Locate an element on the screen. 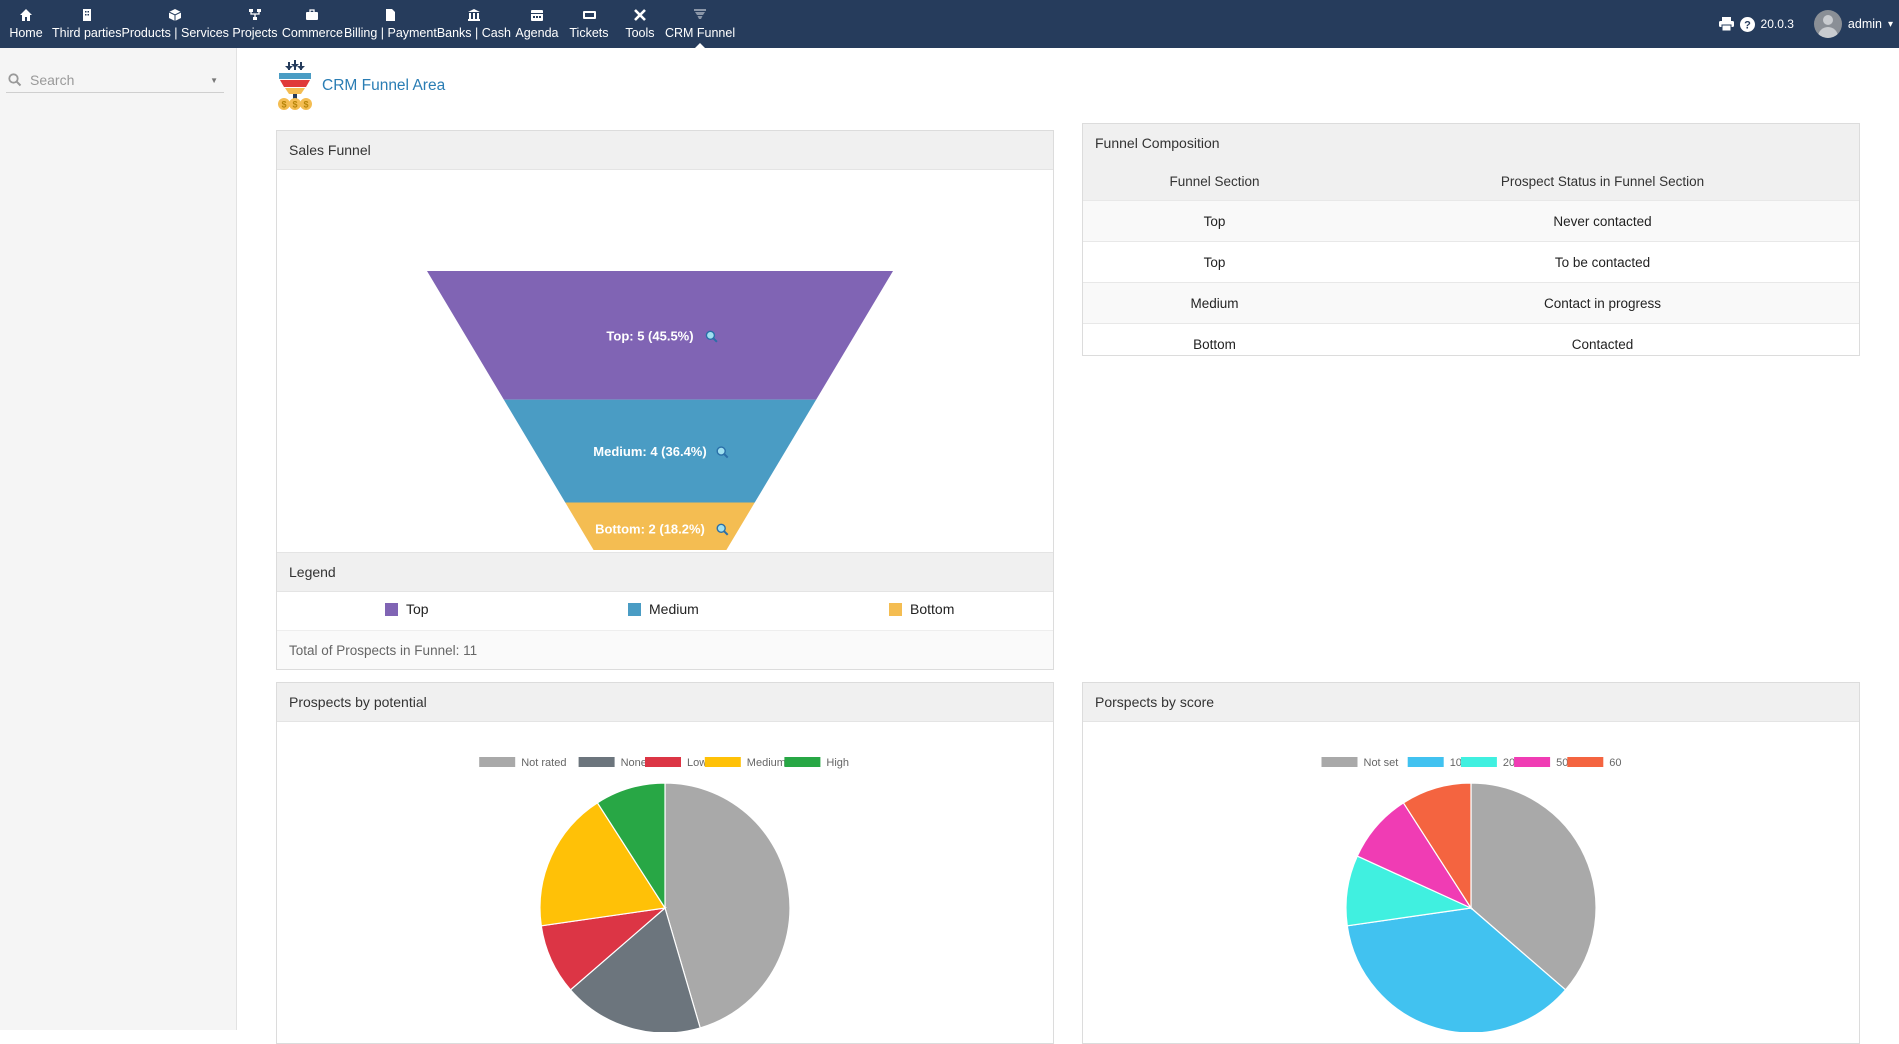 This screenshot has height=1044, width=1899. legend-label: 20 is located at coordinates (1509, 763).